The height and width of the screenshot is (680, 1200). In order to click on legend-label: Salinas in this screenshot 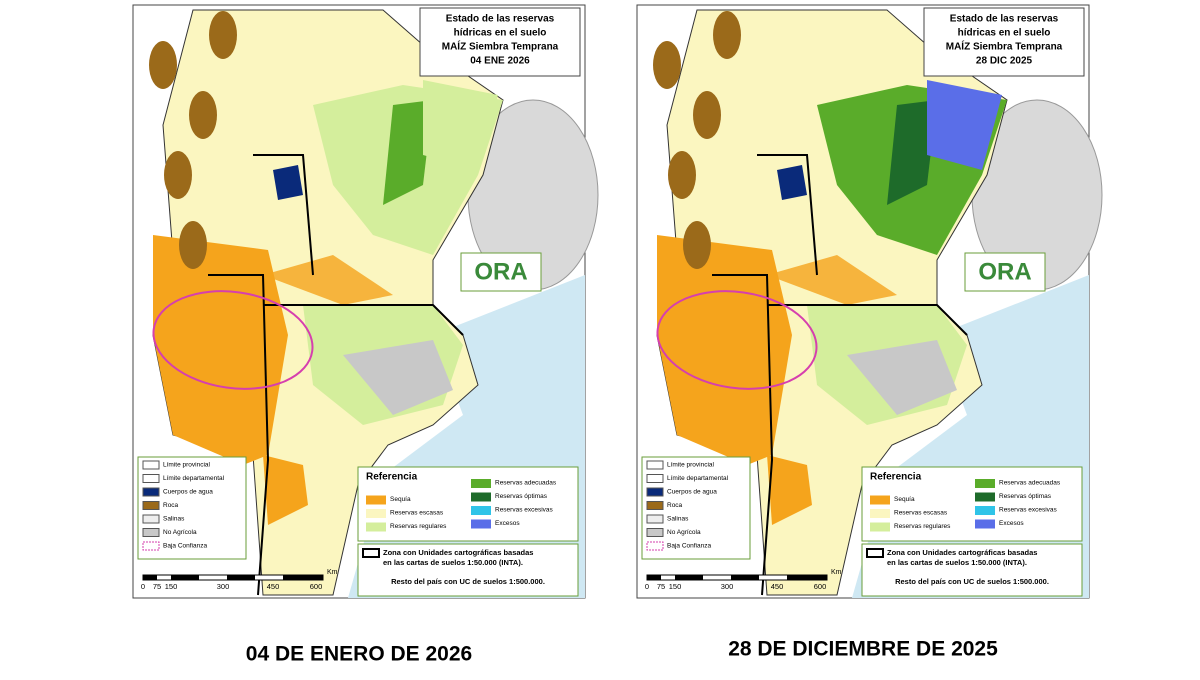, I will do `click(174, 519)`.